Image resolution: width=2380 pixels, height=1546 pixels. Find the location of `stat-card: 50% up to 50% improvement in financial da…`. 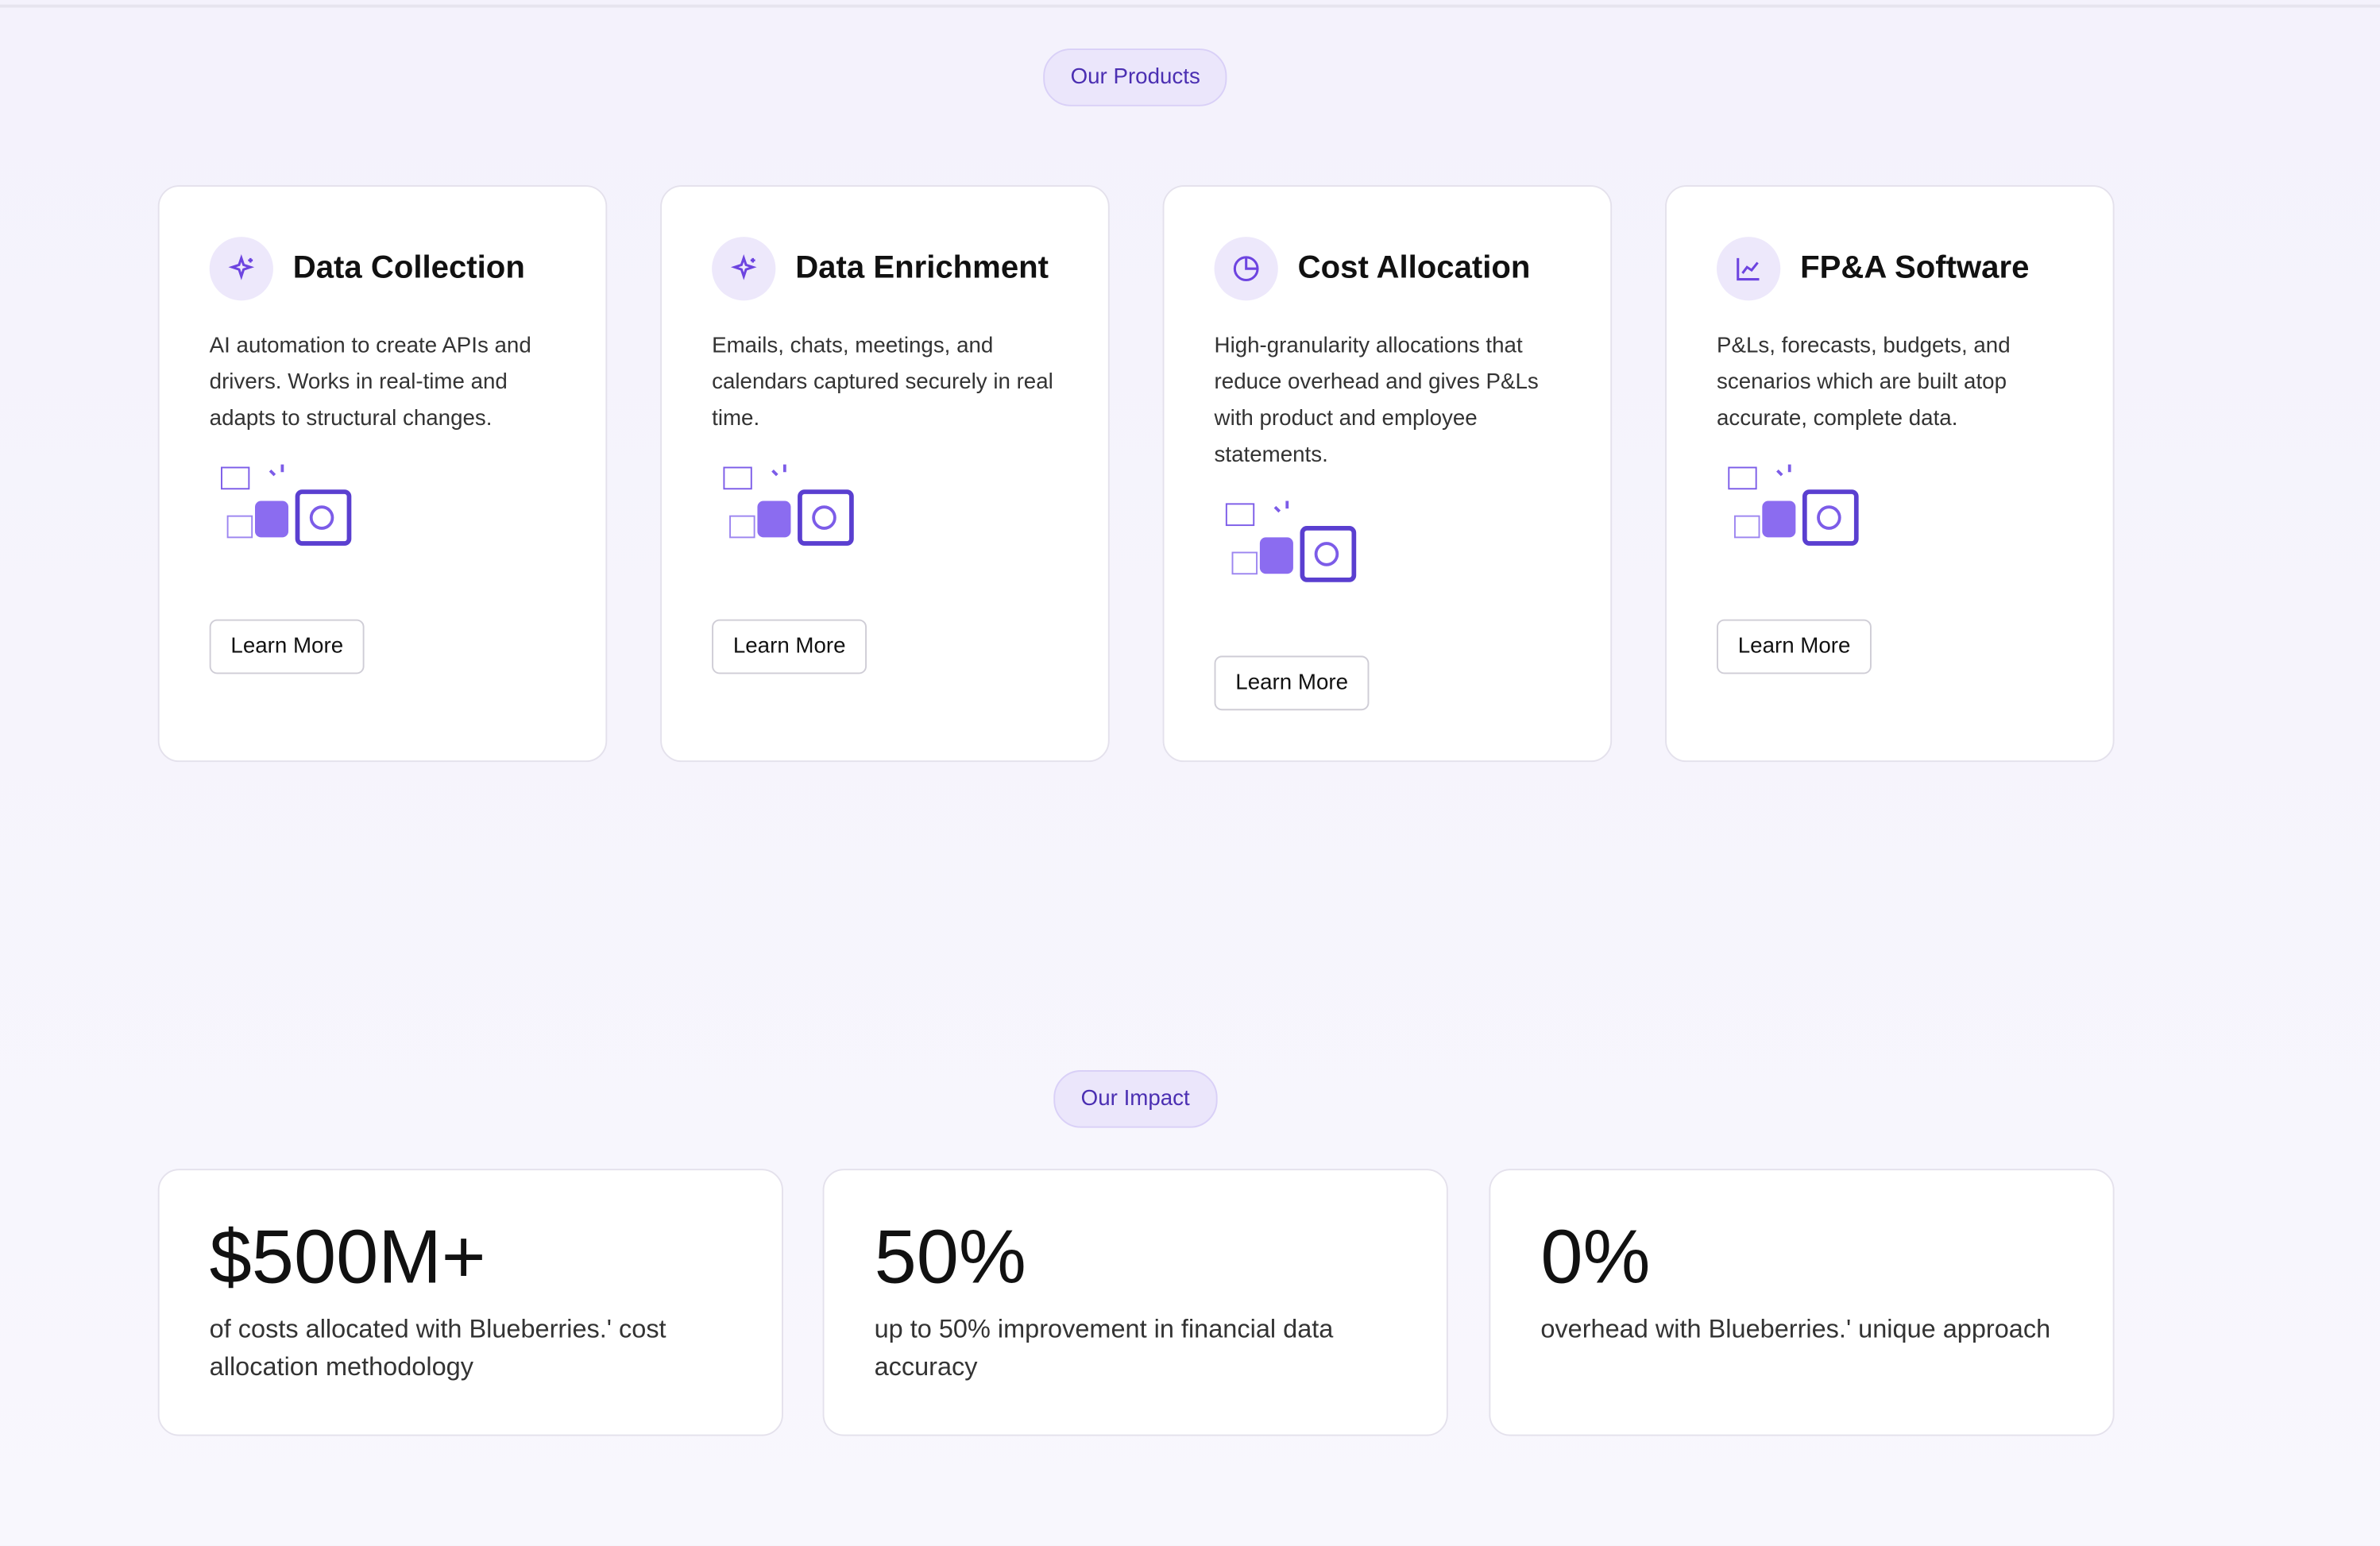

stat-card: 50% up to 50% improvement in financial da… is located at coordinates (1135, 1302).